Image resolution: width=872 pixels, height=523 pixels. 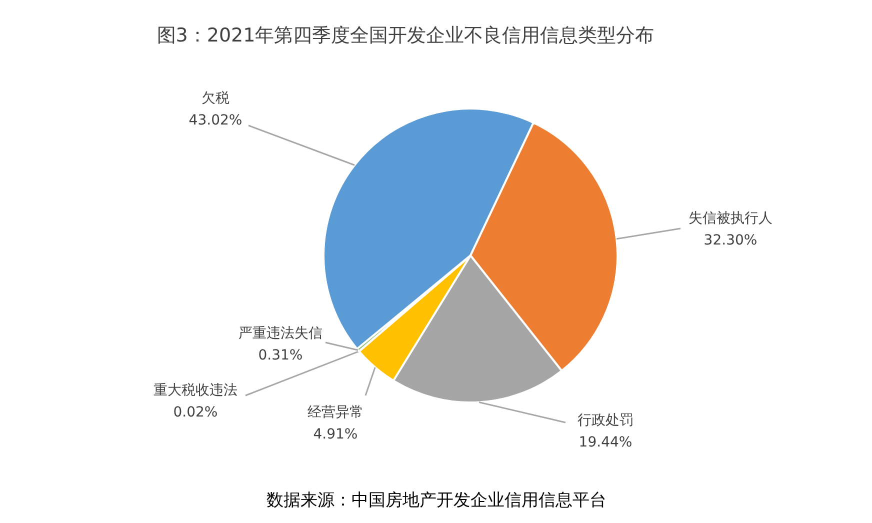 I want to click on source-note: 数据来源：中国房地产开发企业信用信息平台, so click(x=436, y=500).